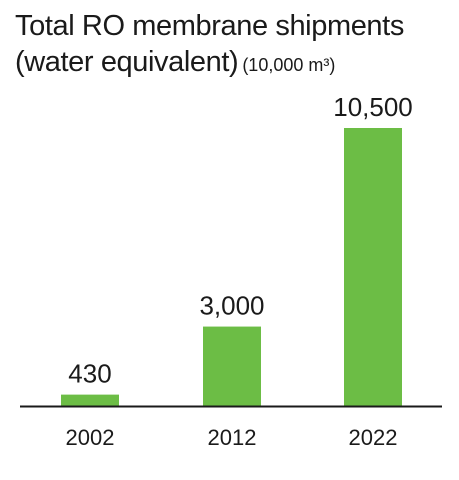 Image resolution: width=459 pixels, height=480 pixels. What do you see at coordinates (232, 437) in the screenshot?
I see `x-tick-label-2012: 2012` at bounding box center [232, 437].